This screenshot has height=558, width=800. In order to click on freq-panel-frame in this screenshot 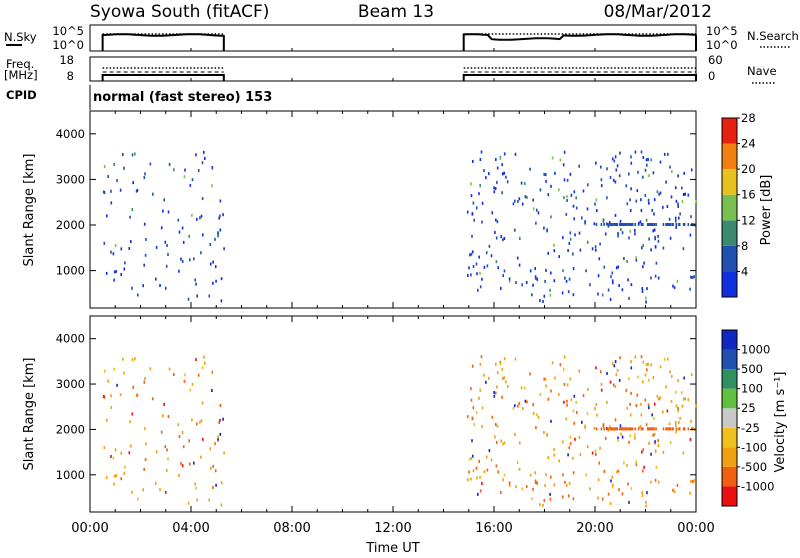, I will do `click(393, 69)`.